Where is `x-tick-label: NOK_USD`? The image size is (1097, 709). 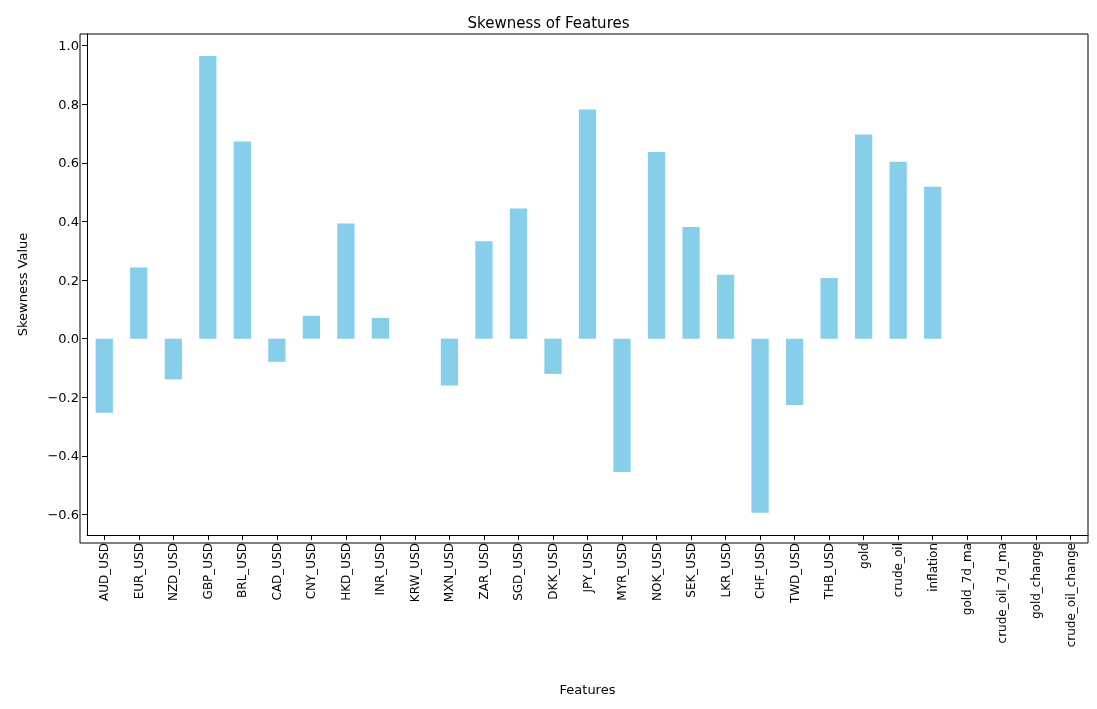
x-tick-label: NOK_USD is located at coordinates (656, 572).